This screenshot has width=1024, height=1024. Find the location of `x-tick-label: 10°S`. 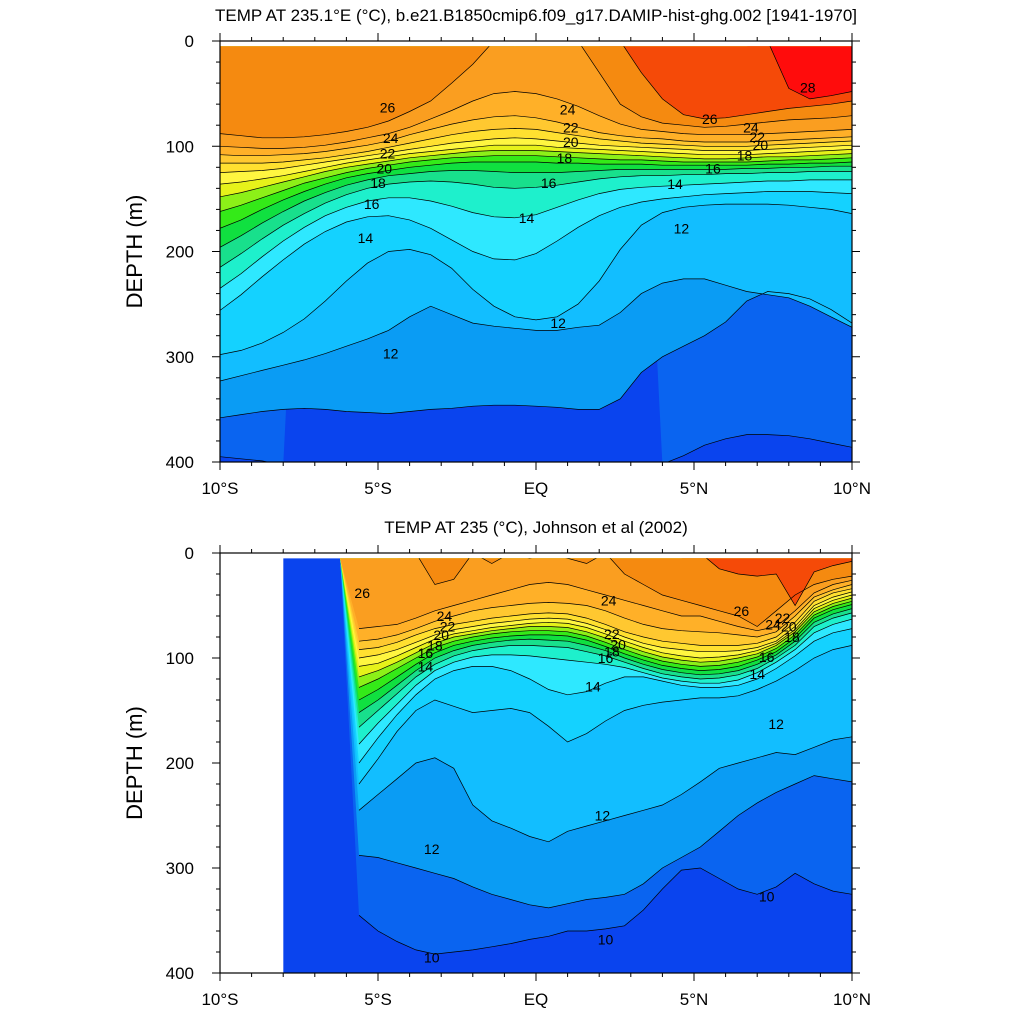

x-tick-label: 10°S is located at coordinates (219, 999).